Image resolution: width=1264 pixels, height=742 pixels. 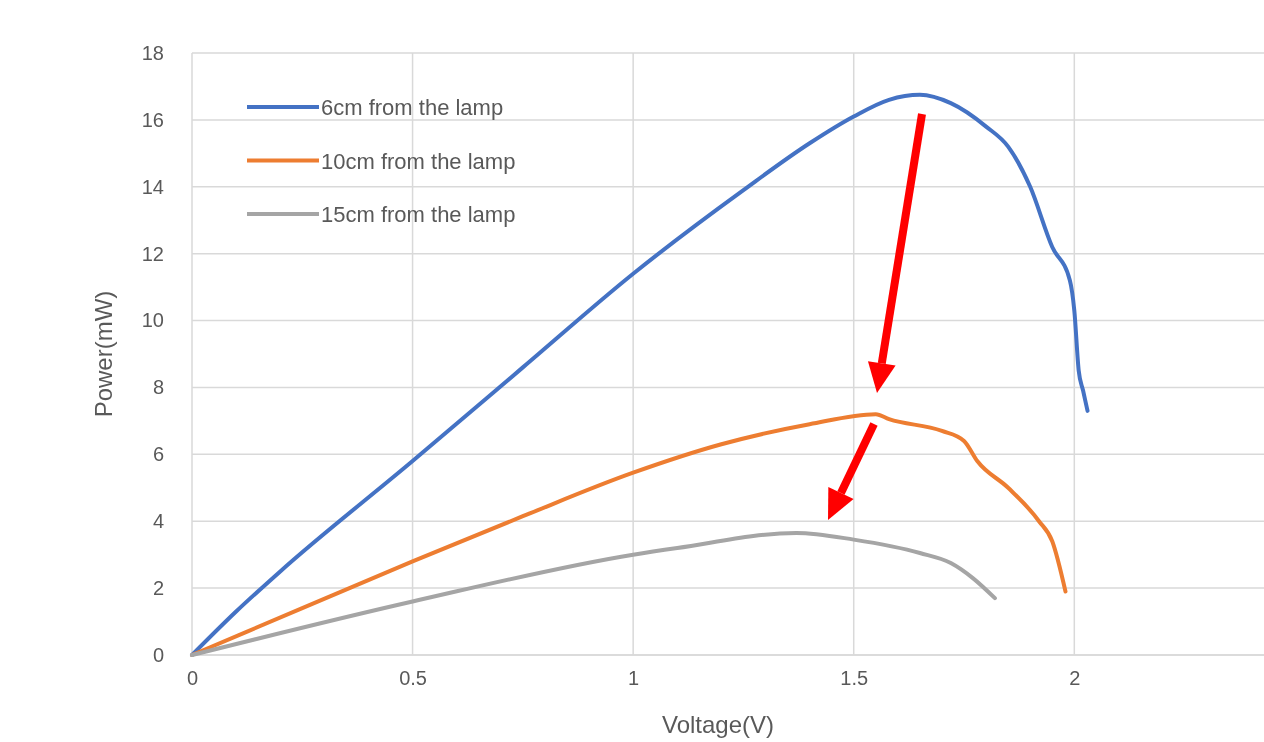 I want to click on y-tick-label: 6, so click(x=158, y=454).